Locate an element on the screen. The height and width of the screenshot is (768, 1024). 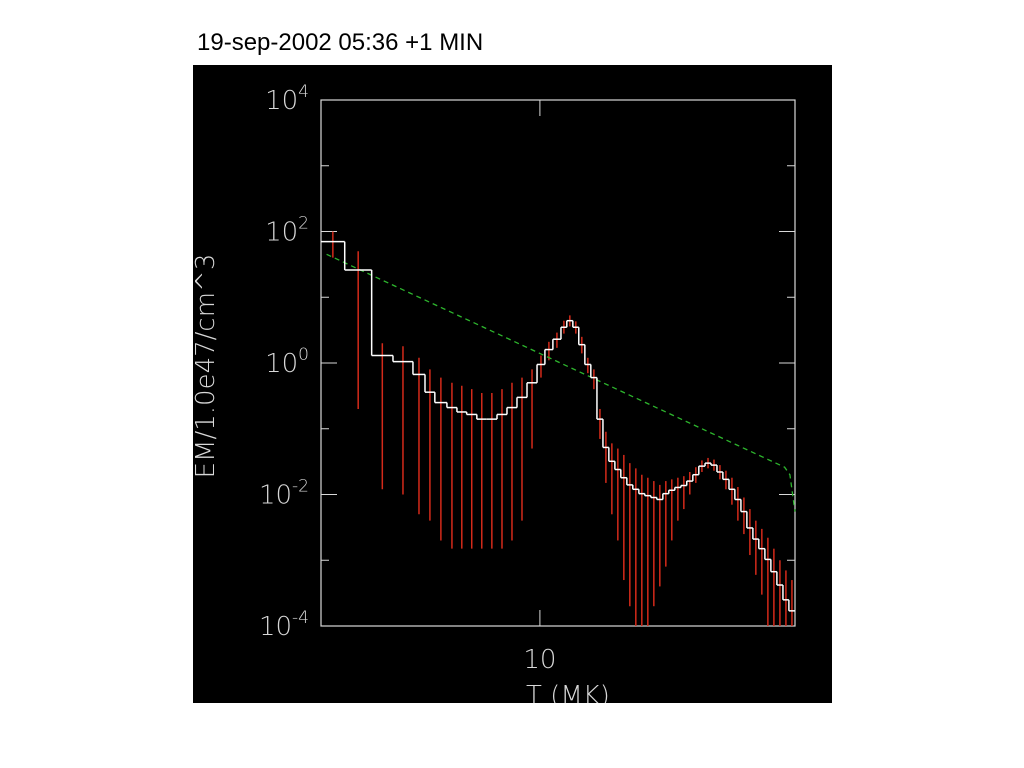
y-tick-label: 10² is located at coordinates (287, 231).